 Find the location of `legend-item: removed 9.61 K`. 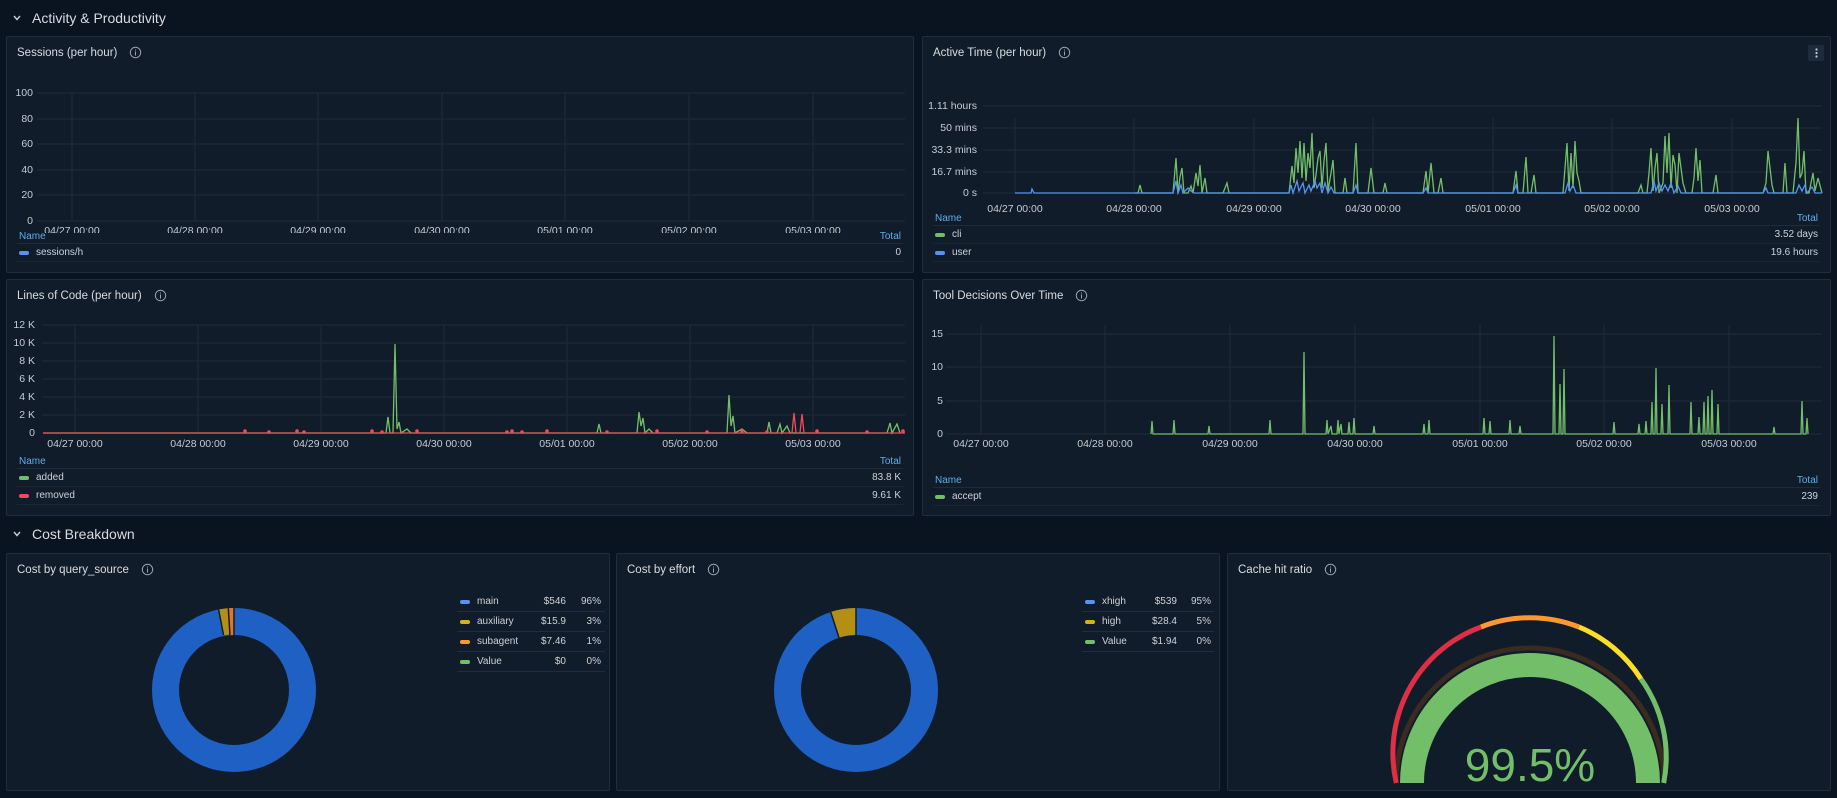

legend-item: removed 9.61 K is located at coordinates (460, 496).